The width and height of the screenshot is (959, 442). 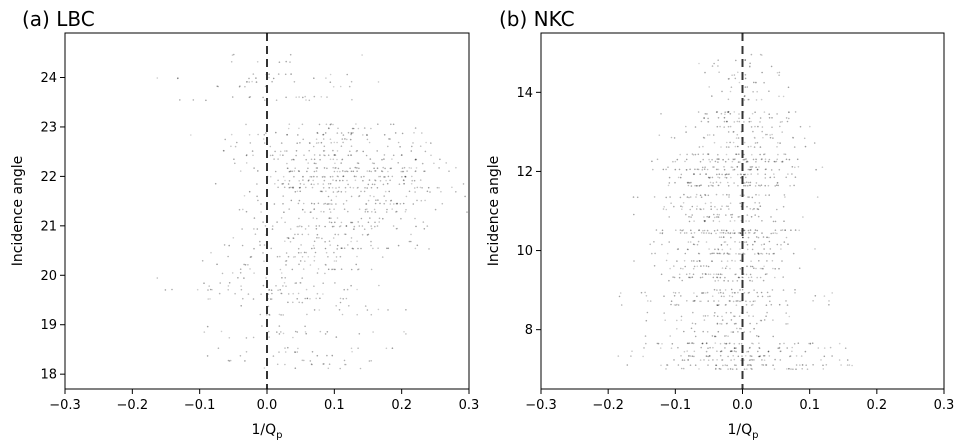 I want to click on panel-a-y-tick-label: 19, so click(x=48, y=325).